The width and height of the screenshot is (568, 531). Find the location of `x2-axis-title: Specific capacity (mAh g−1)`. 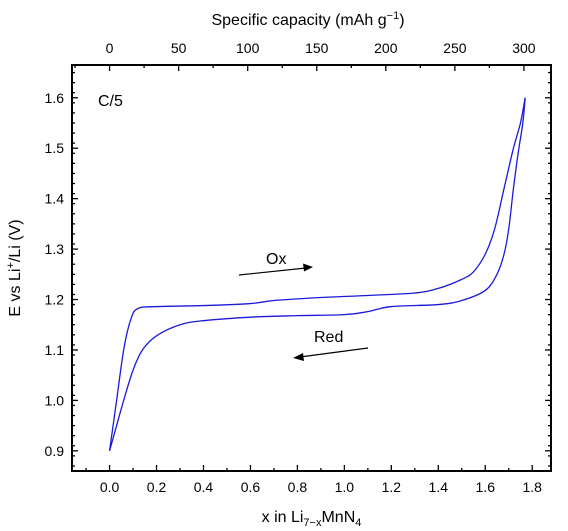

x2-axis-title: Specific capacity (mAh g−1) is located at coordinates (307, 19).